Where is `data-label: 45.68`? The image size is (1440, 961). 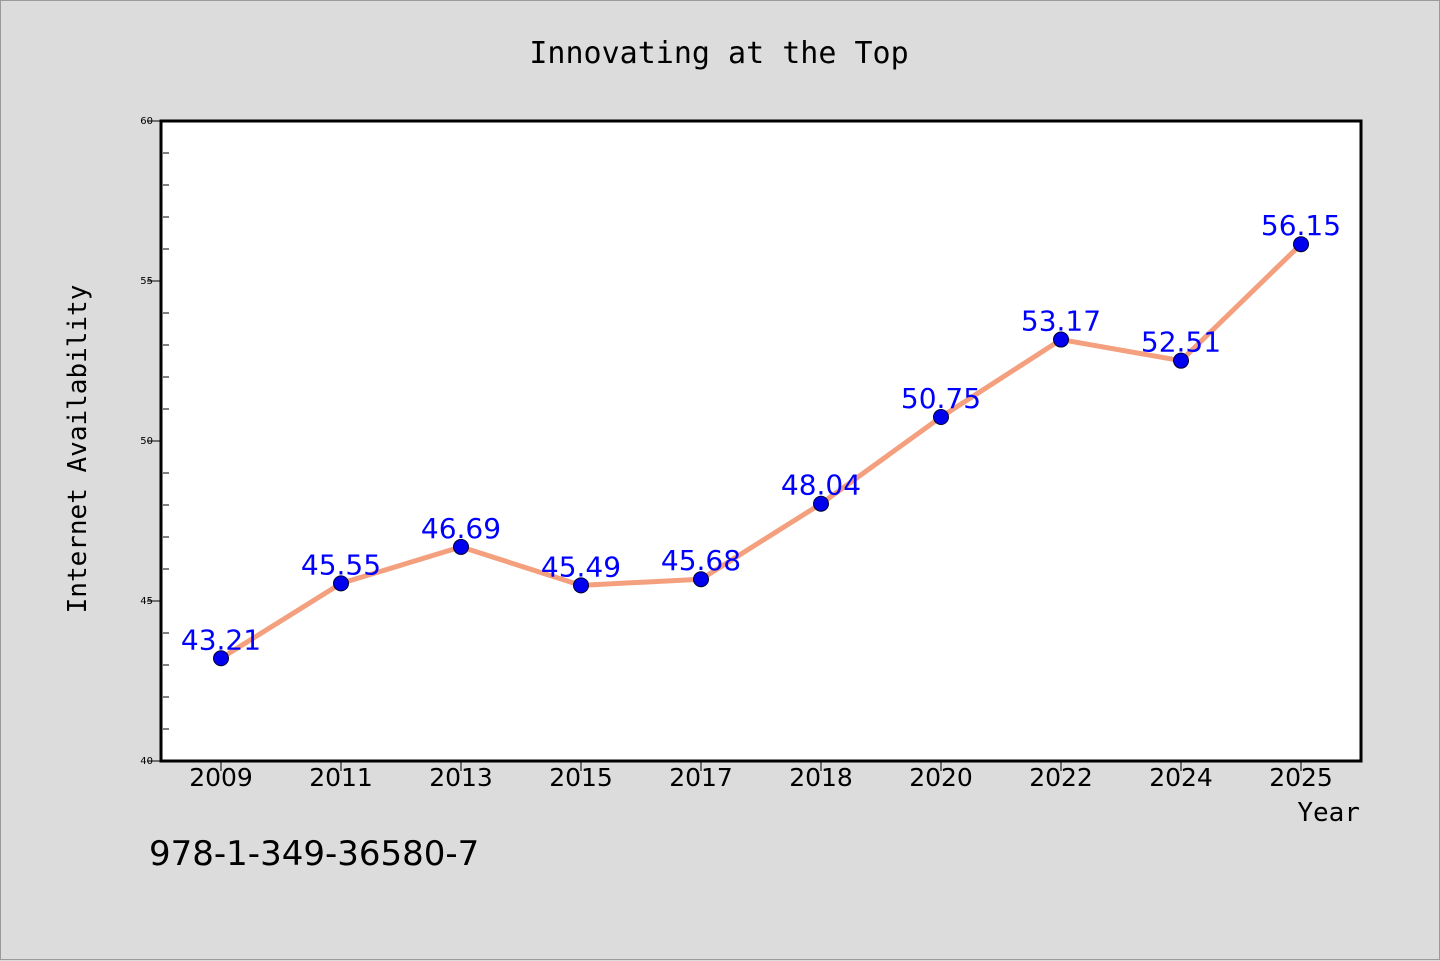
data-label: 45.68 is located at coordinates (701, 560).